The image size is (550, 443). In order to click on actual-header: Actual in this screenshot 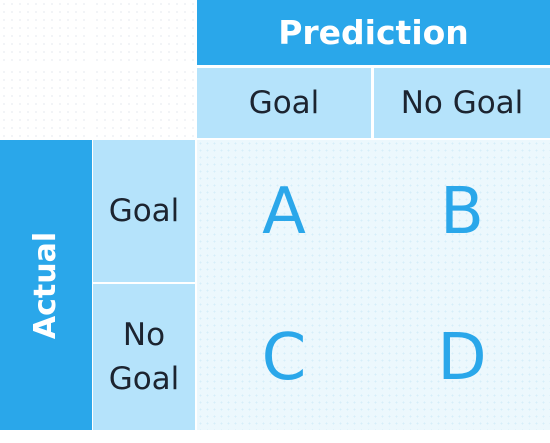, I will do `click(46, 285)`.